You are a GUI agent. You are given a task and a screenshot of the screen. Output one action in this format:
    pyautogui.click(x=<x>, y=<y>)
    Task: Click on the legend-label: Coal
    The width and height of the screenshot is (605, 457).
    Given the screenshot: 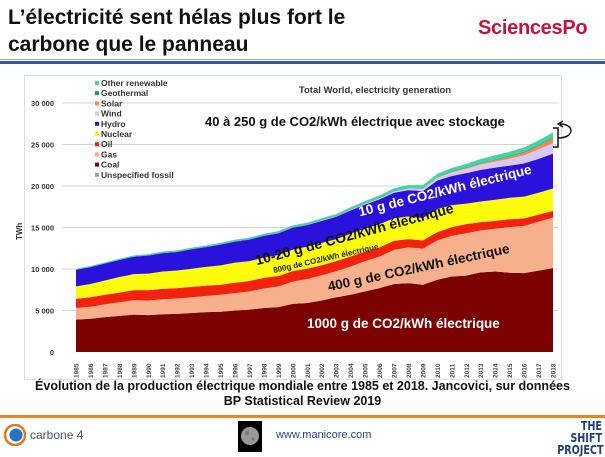 What is the action you would take?
    pyautogui.click(x=110, y=165)
    